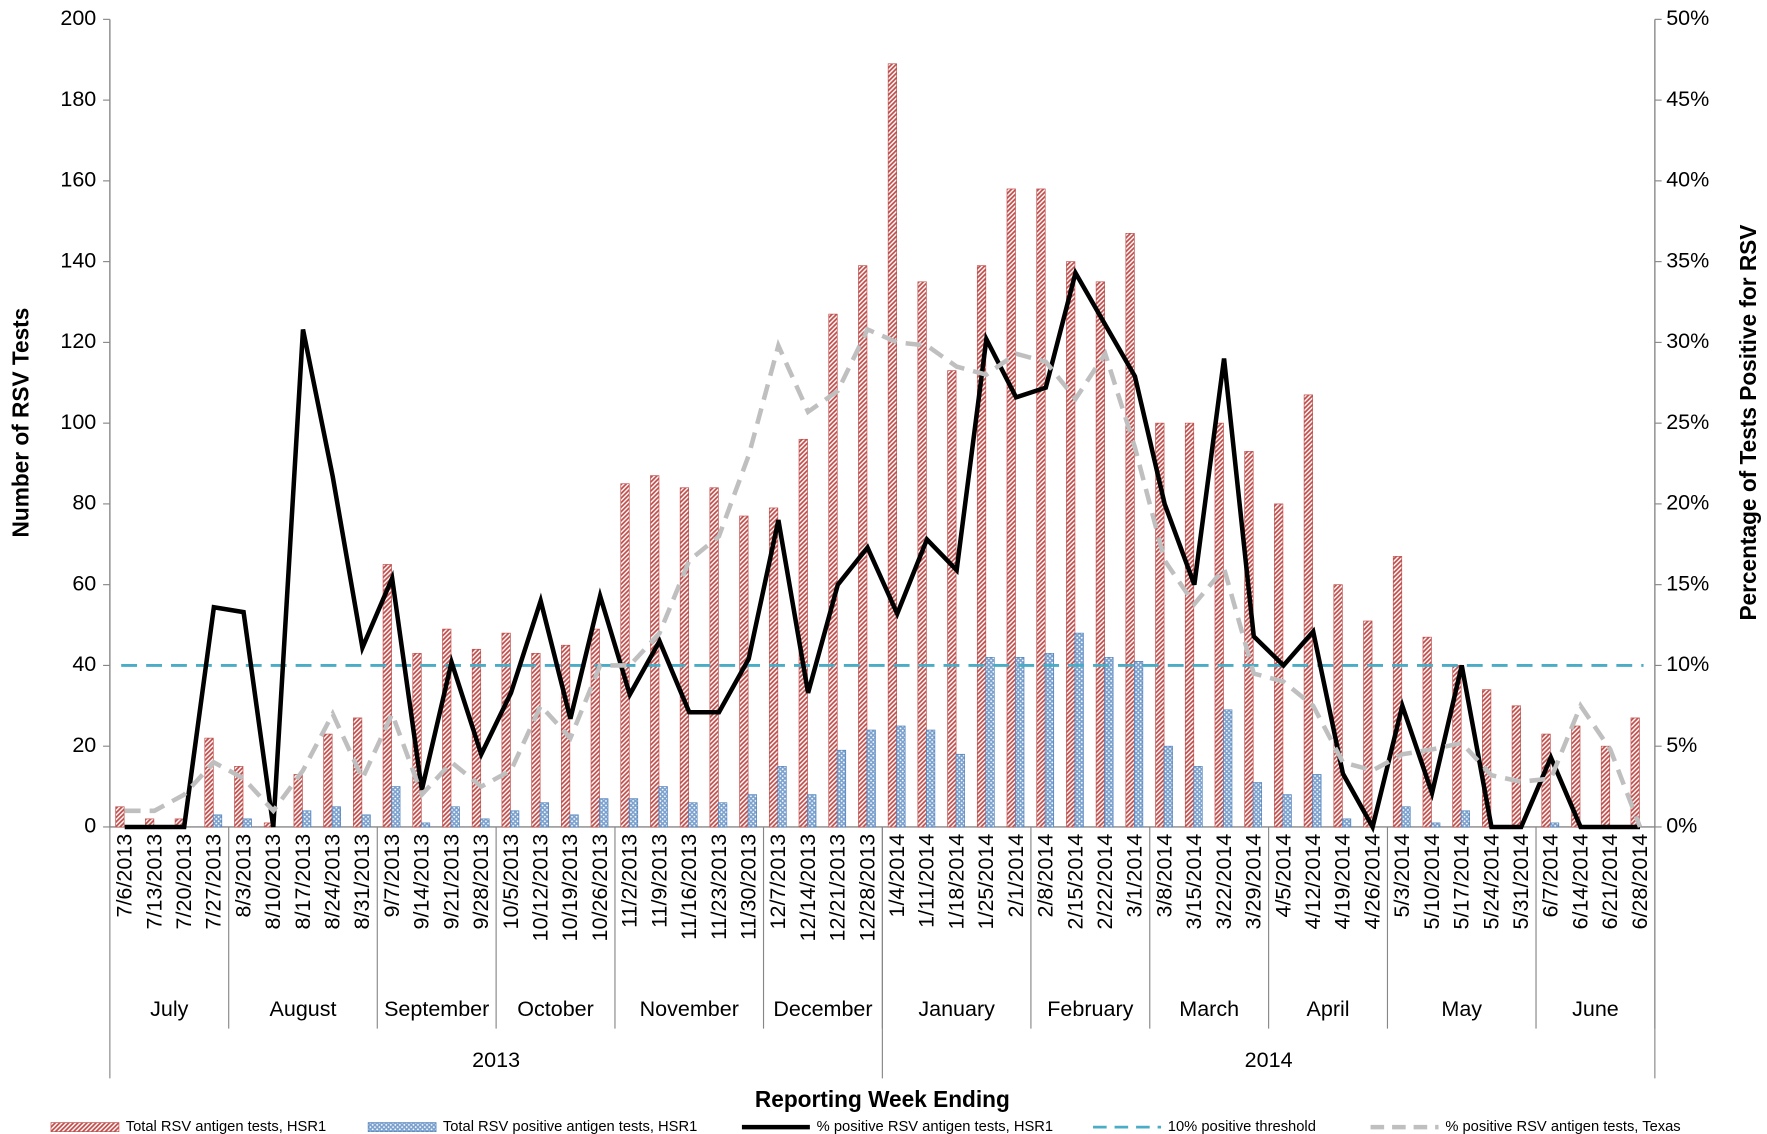  Describe the element at coordinates (748, 887) in the screenshot. I see `x-tick-label: 11/30/2013` at that location.